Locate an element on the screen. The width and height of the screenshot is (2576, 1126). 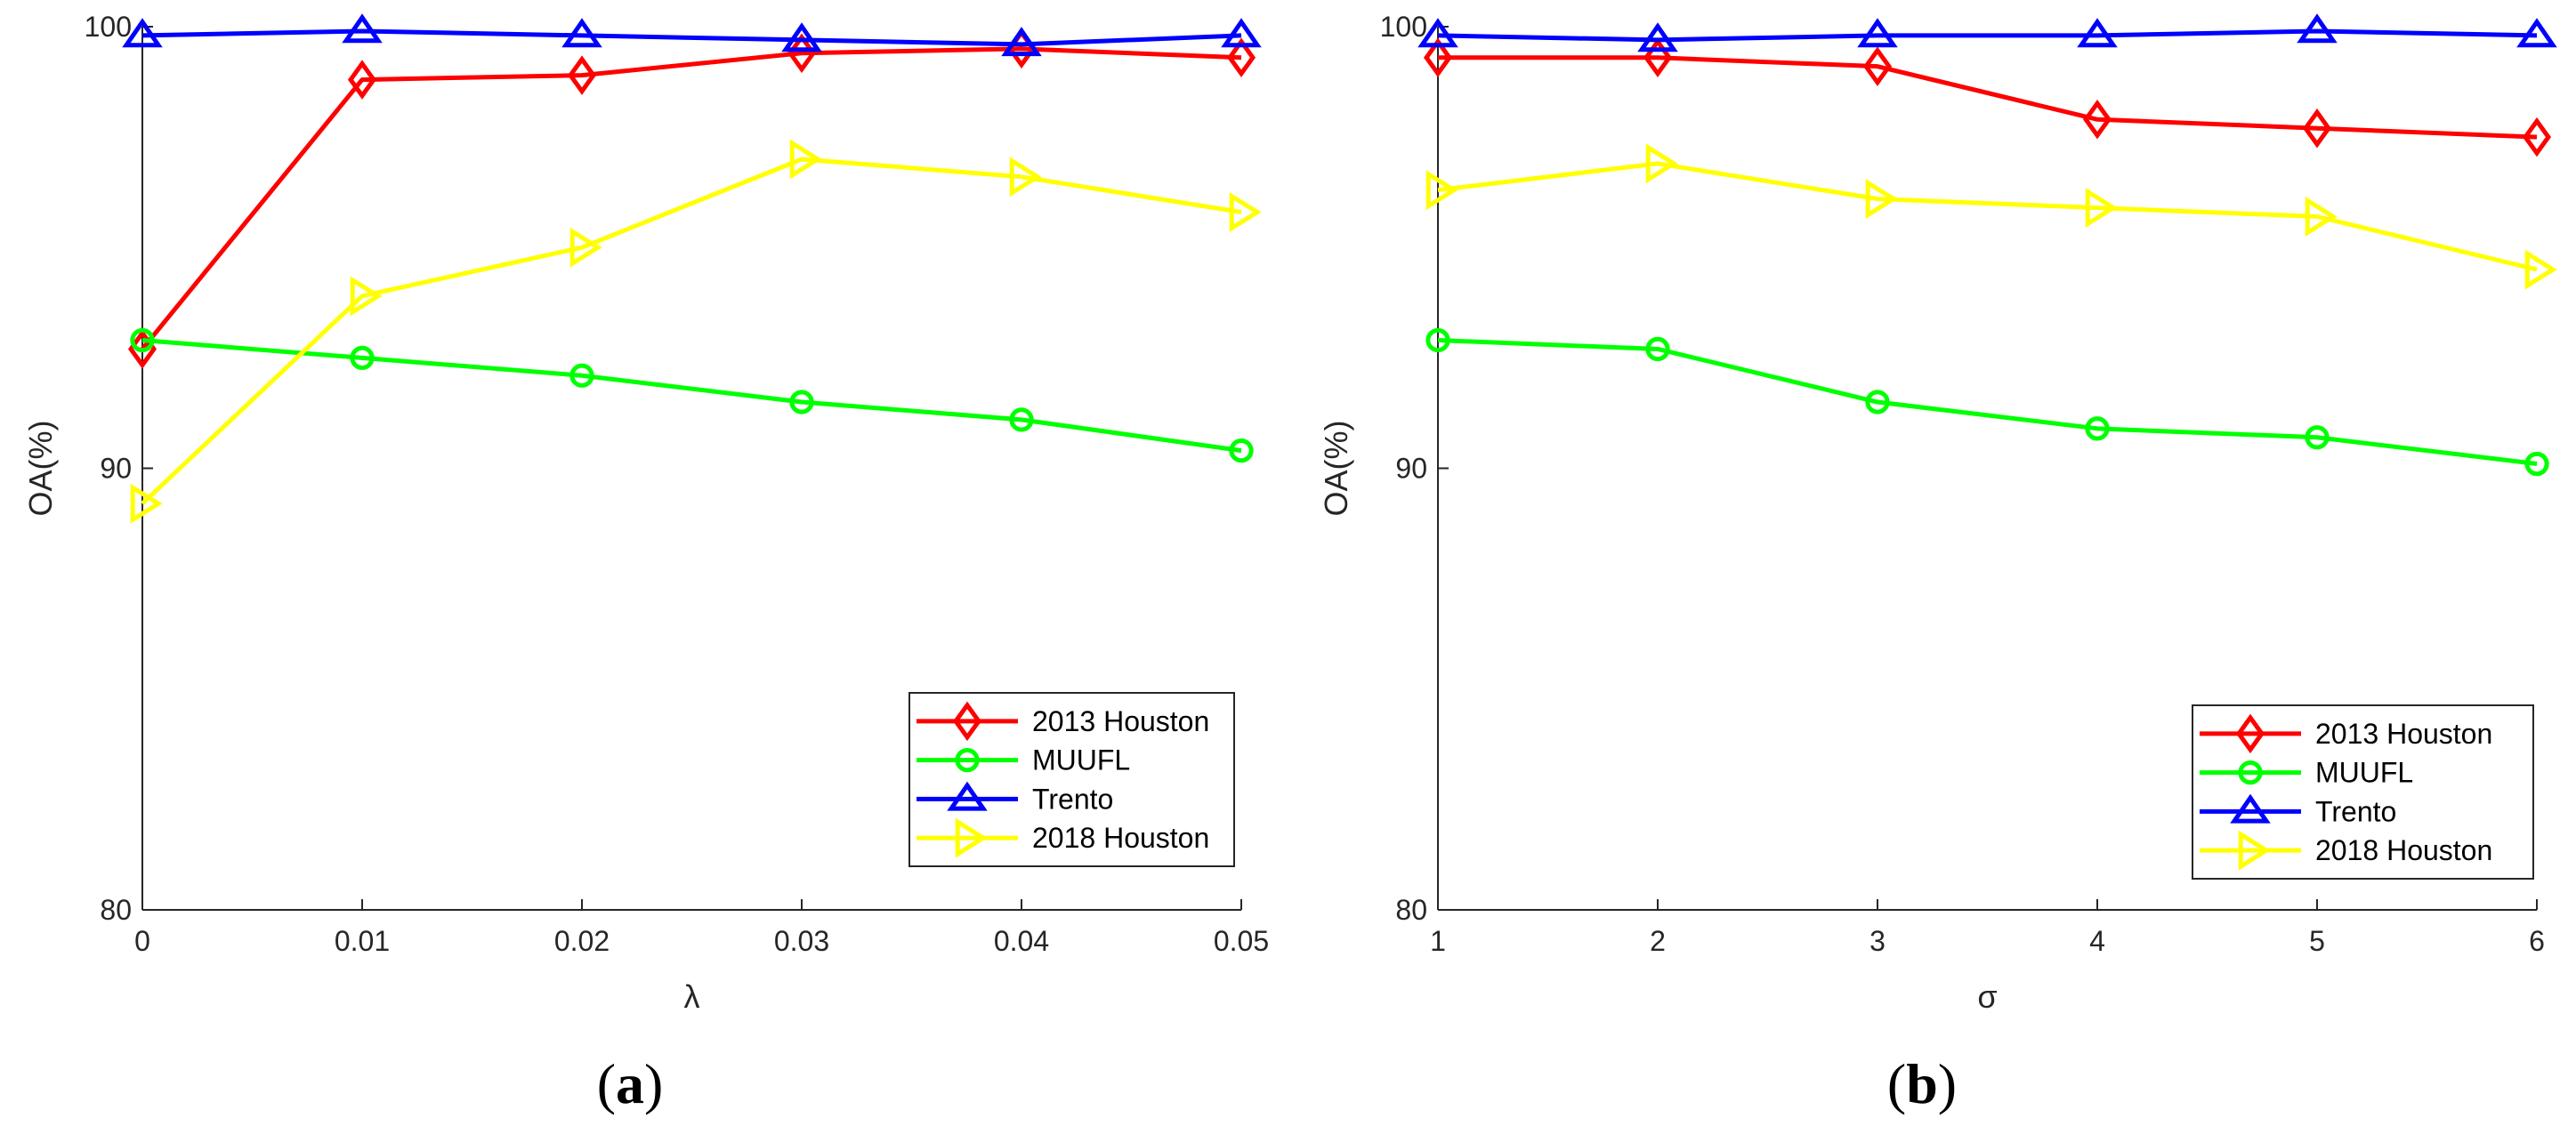
legend-label-muufl: MUUFL is located at coordinates (1081, 760).